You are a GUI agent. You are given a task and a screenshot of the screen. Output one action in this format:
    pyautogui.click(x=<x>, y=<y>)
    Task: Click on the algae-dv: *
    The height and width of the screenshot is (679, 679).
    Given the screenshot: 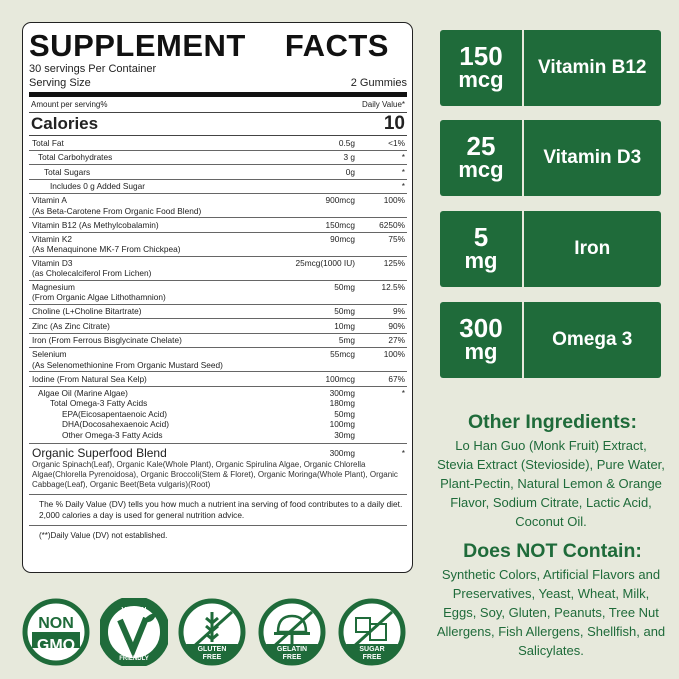 What is the action you would take?
    pyautogui.click(x=403, y=392)
    